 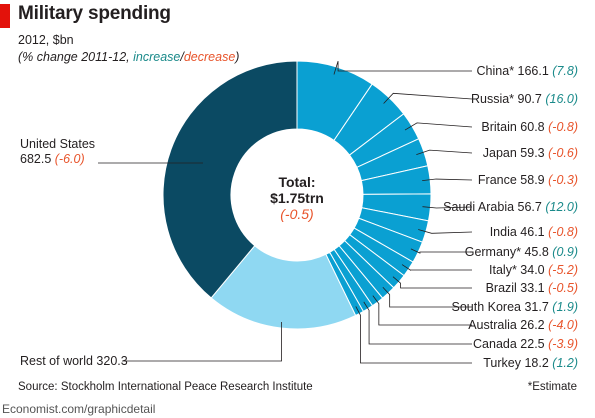 I want to click on note-decrease: decrease, so click(x=209, y=57).